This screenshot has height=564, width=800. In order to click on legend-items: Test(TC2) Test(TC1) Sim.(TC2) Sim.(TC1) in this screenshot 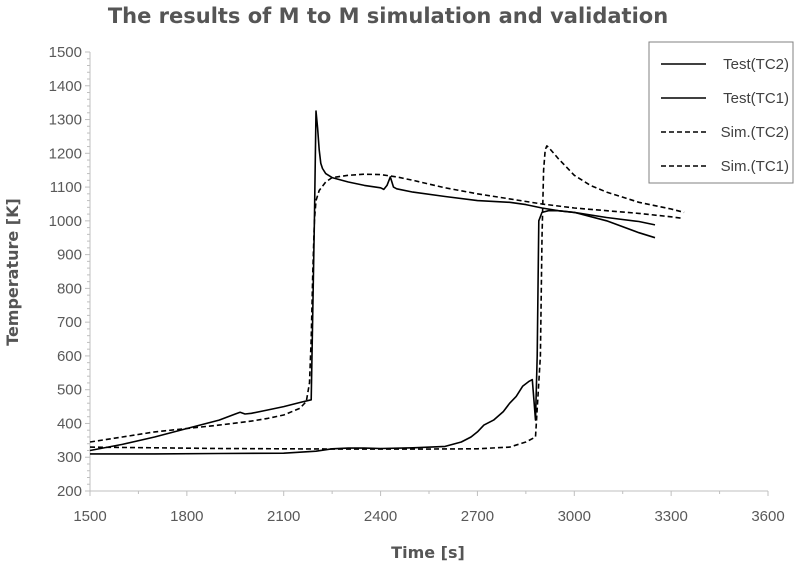, I will do `click(725, 115)`.